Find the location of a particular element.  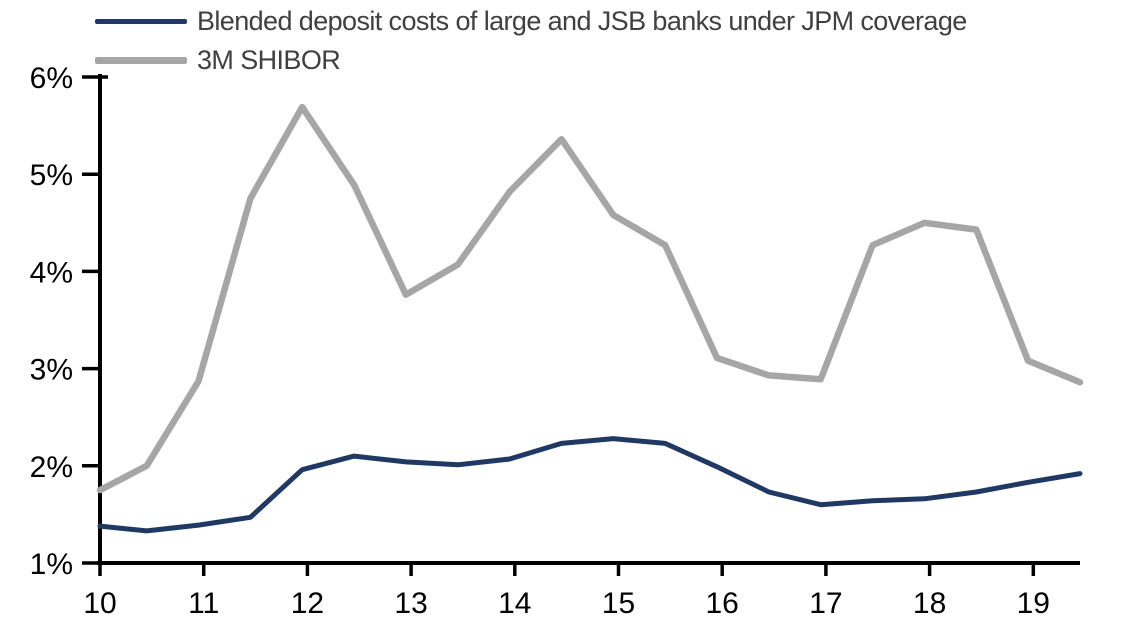

shibor-line-swatch is located at coordinates (141, 60).